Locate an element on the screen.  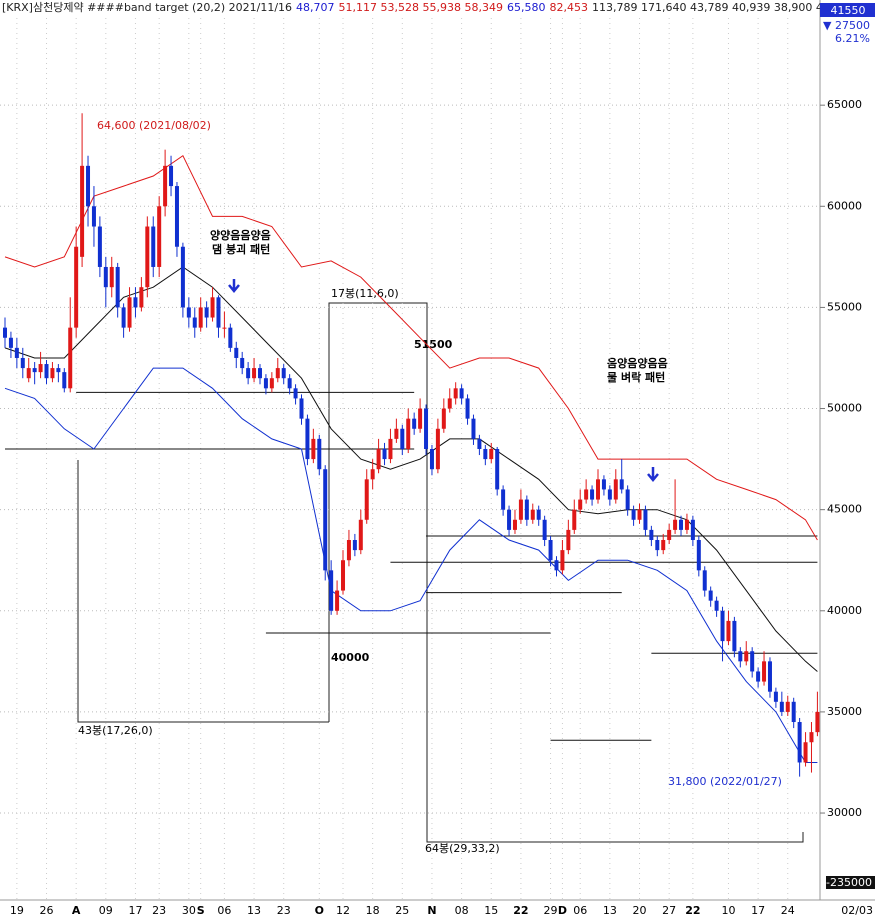
x-tick-label: 10 is located at coordinates (728, 910).